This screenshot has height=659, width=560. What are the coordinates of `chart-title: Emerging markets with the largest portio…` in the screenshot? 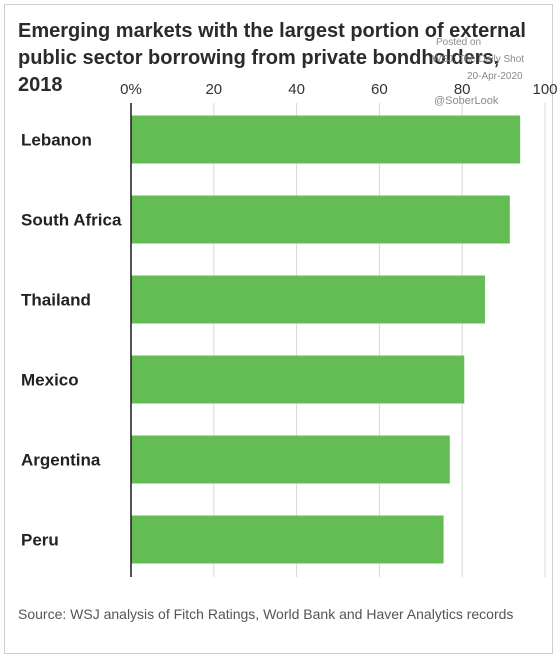 It's located at (272, 58).